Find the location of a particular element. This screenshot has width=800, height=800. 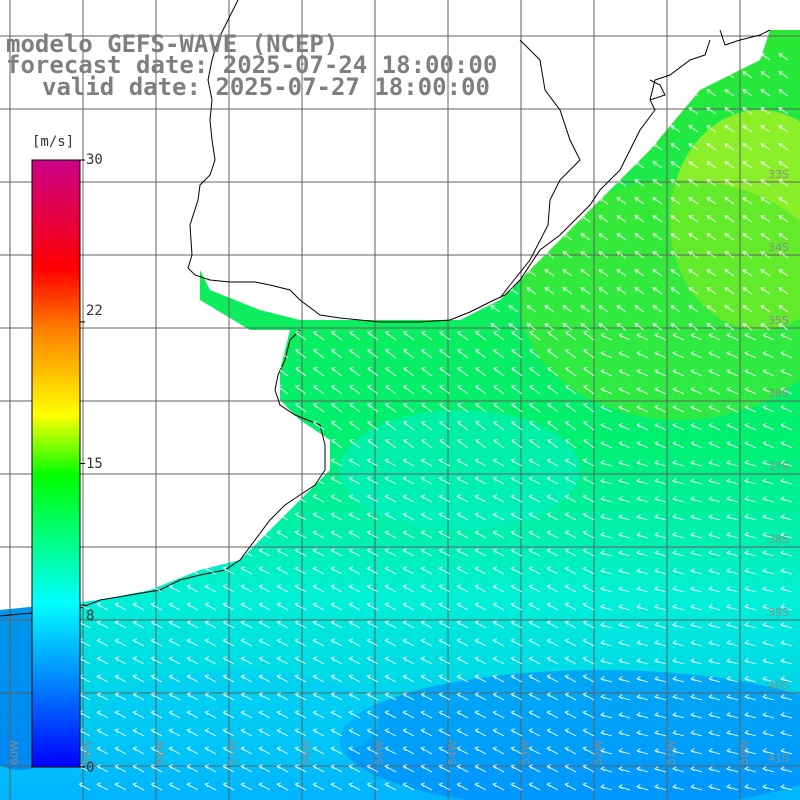

longitude-labels: 60W 59W 58W 57W 56W 55W 54W 53W 52W 51W 50W is located at coordinates (379, 752).